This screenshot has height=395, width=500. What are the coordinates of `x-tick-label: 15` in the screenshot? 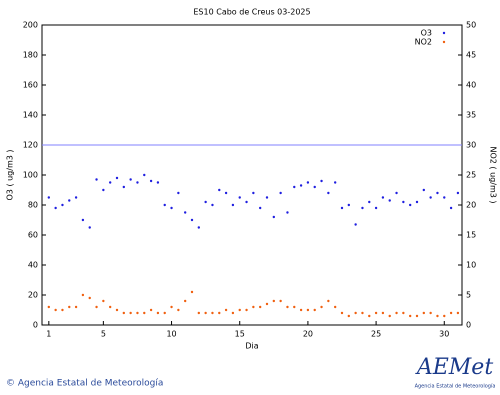 It's located at (240, 334).